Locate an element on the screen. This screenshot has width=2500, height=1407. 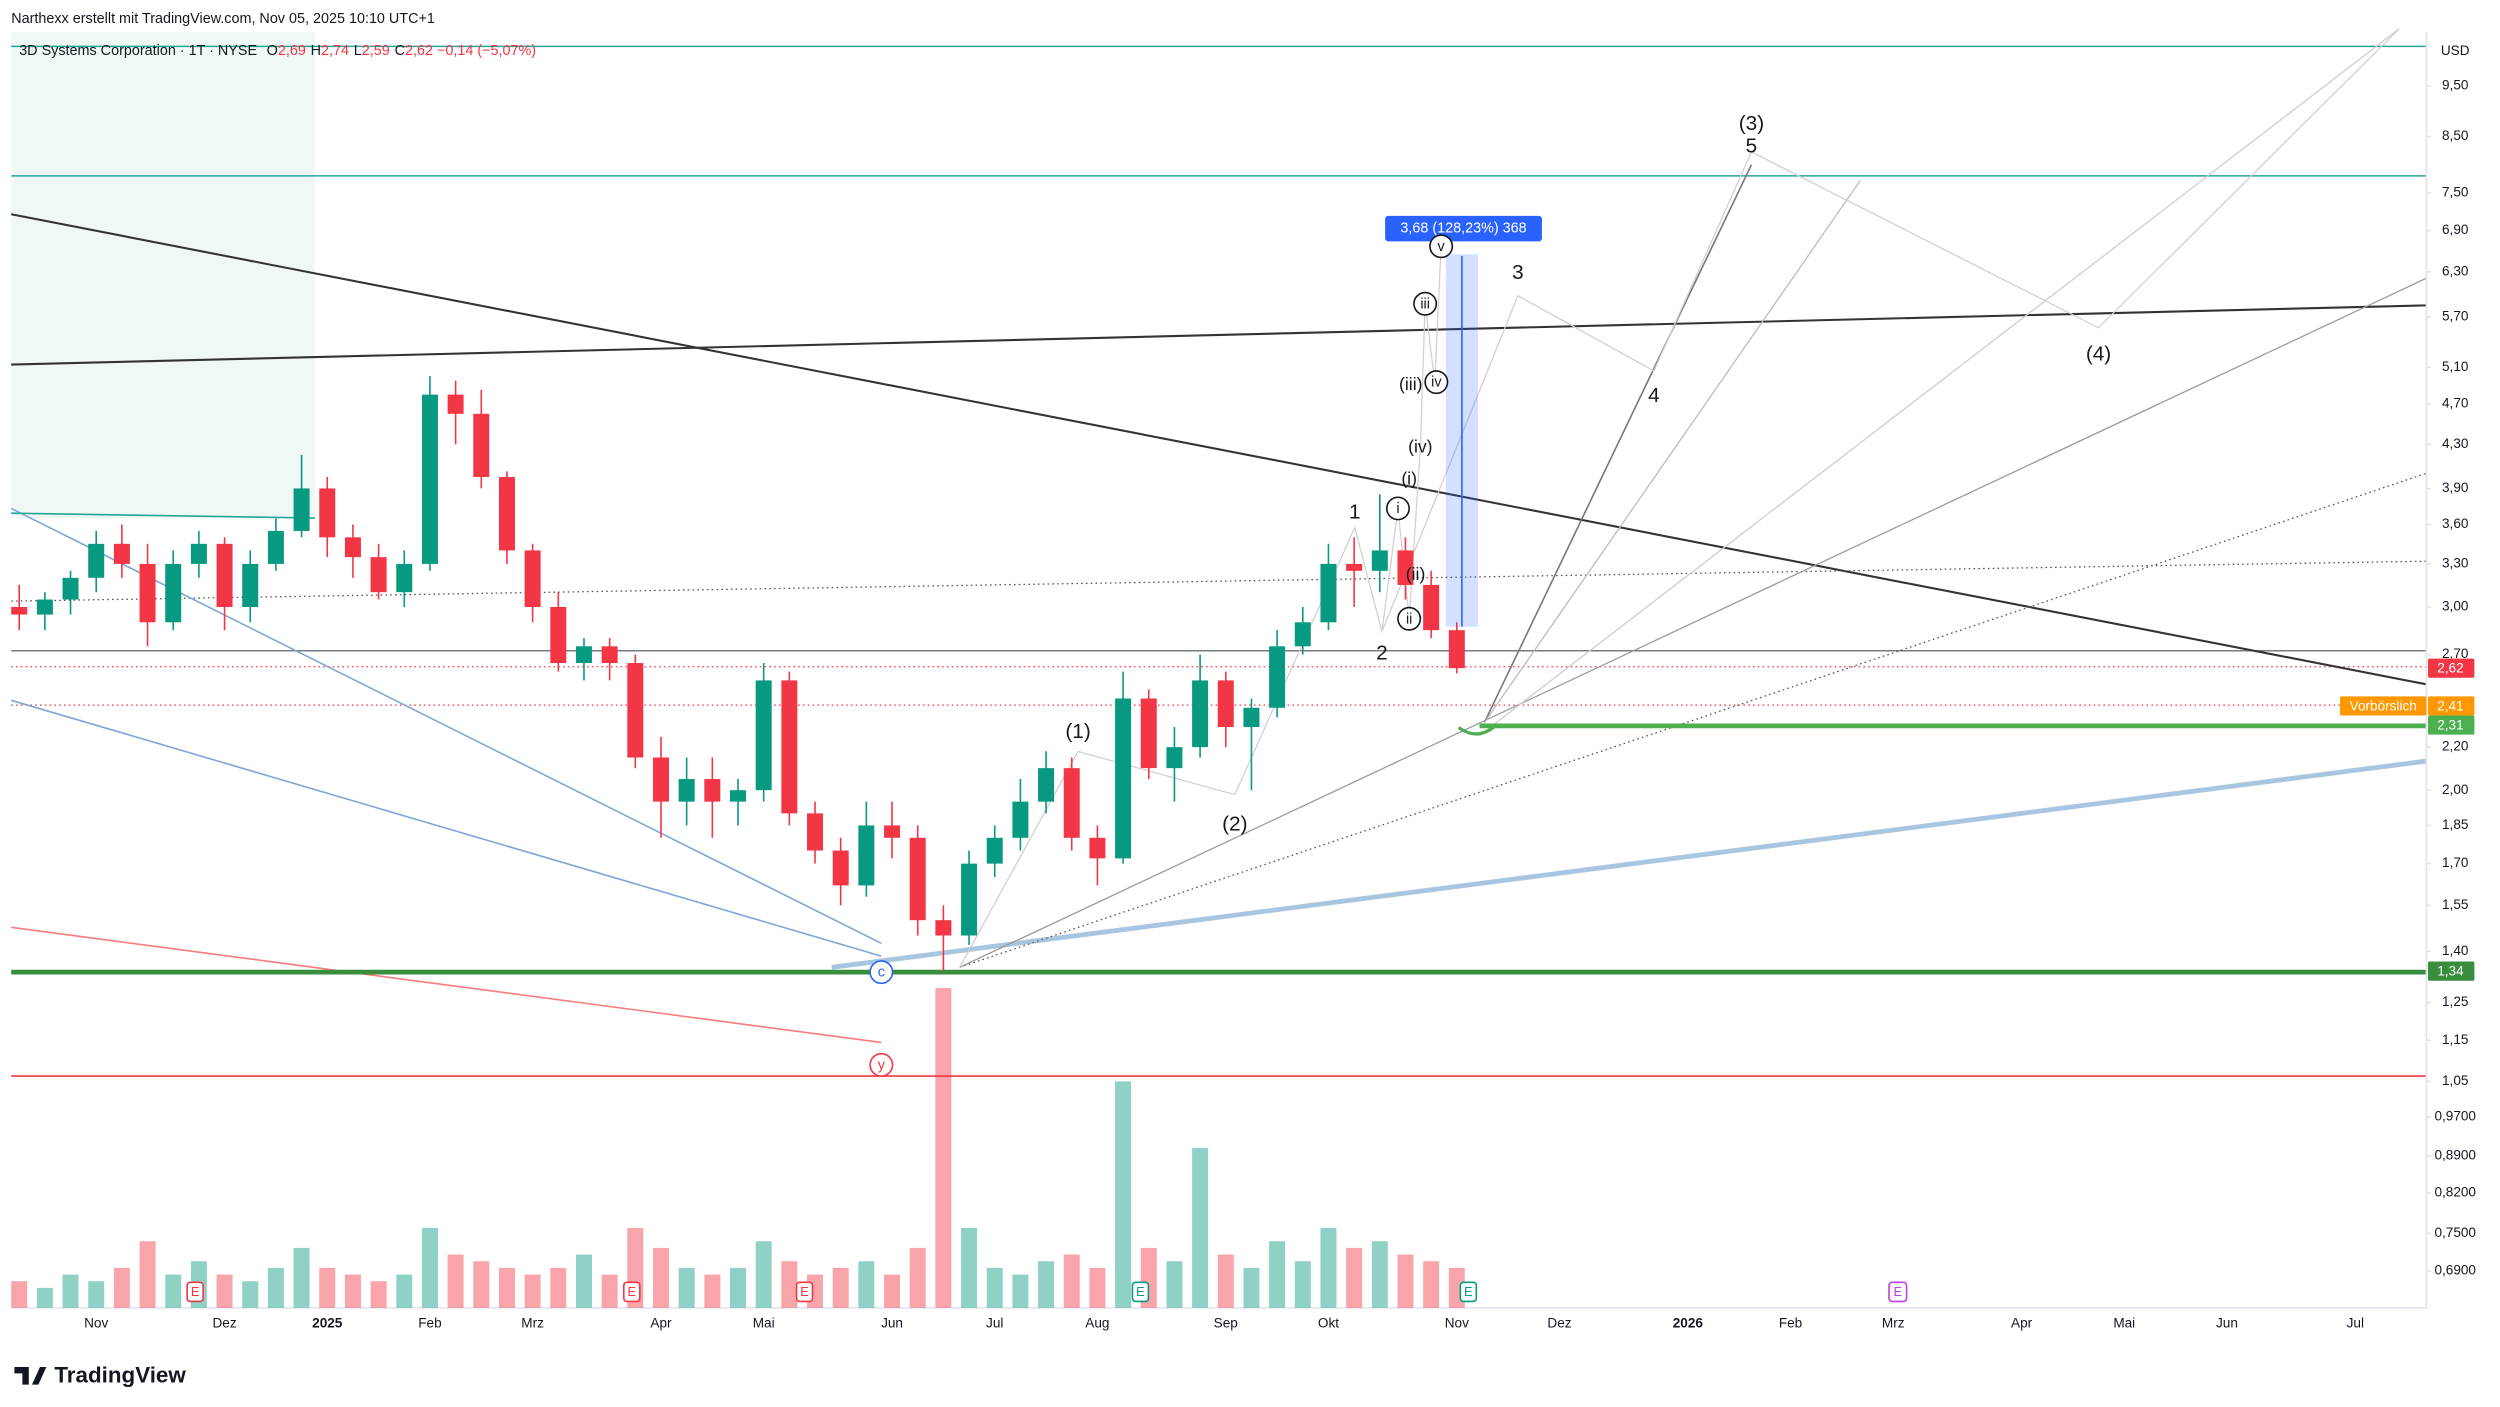
y-tick-label: 4,70 is located at coordinates (2455, 403).